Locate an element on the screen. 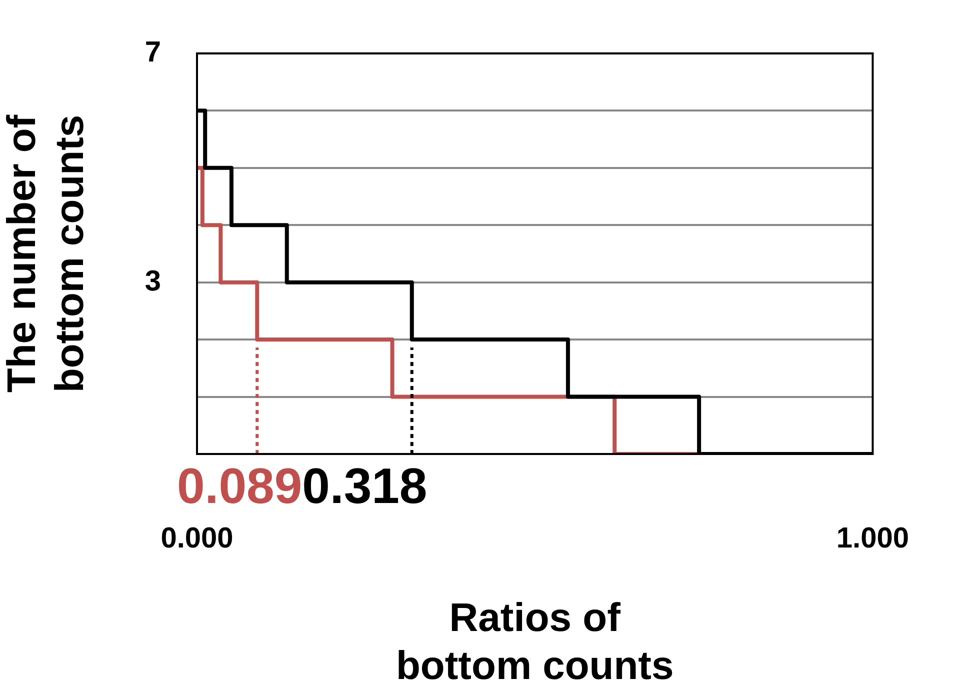 The image size is (977, 696). y-tick-label: 3 is located at coordinates (152, 281).